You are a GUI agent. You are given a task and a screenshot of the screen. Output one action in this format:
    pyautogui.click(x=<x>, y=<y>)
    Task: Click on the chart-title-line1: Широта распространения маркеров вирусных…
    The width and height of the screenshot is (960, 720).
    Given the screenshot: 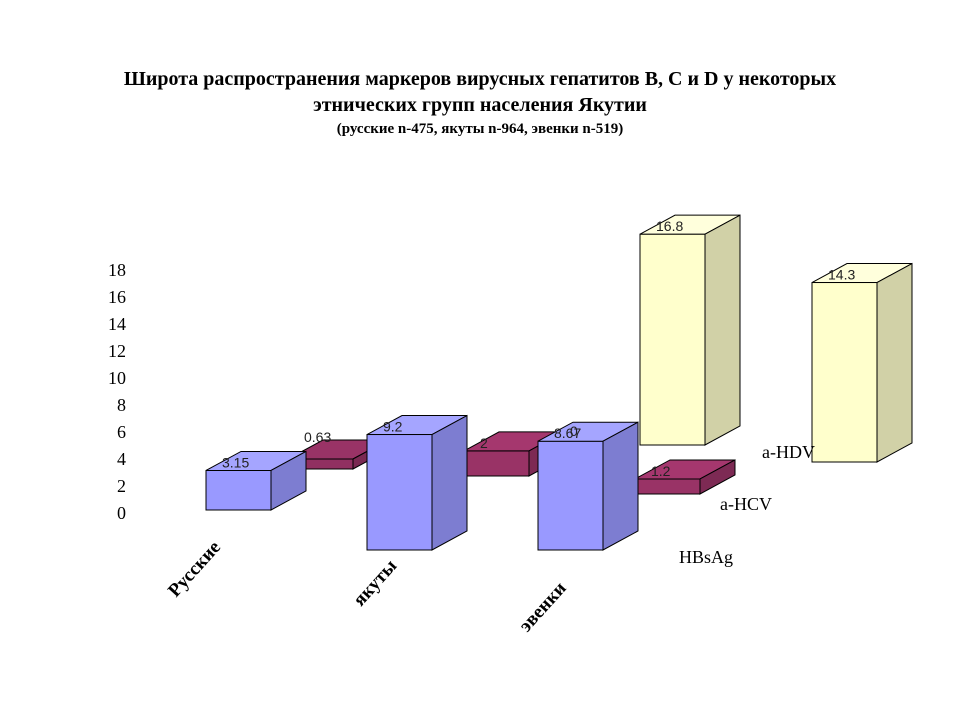 What is the action you would take?
    pyautogui.click(x=480, y=79)
    